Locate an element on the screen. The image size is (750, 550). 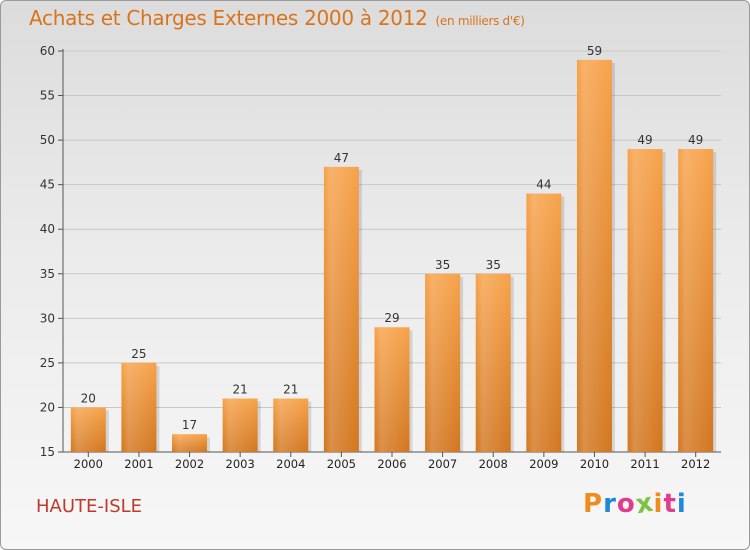
logo-letter: o is located at coordinates (626, 504).